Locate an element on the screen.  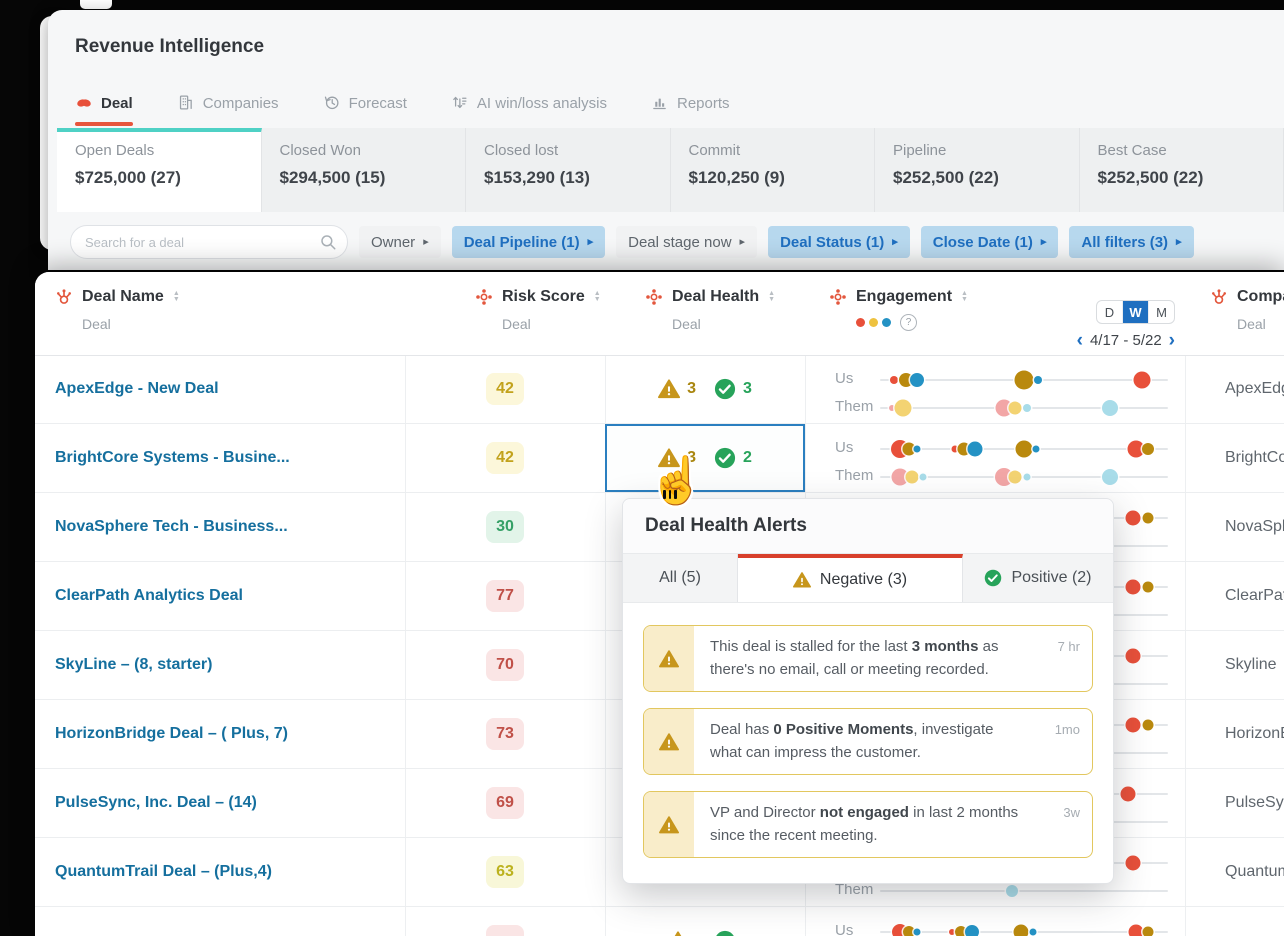
deal-health-cell is located at coordinates (705, 921).